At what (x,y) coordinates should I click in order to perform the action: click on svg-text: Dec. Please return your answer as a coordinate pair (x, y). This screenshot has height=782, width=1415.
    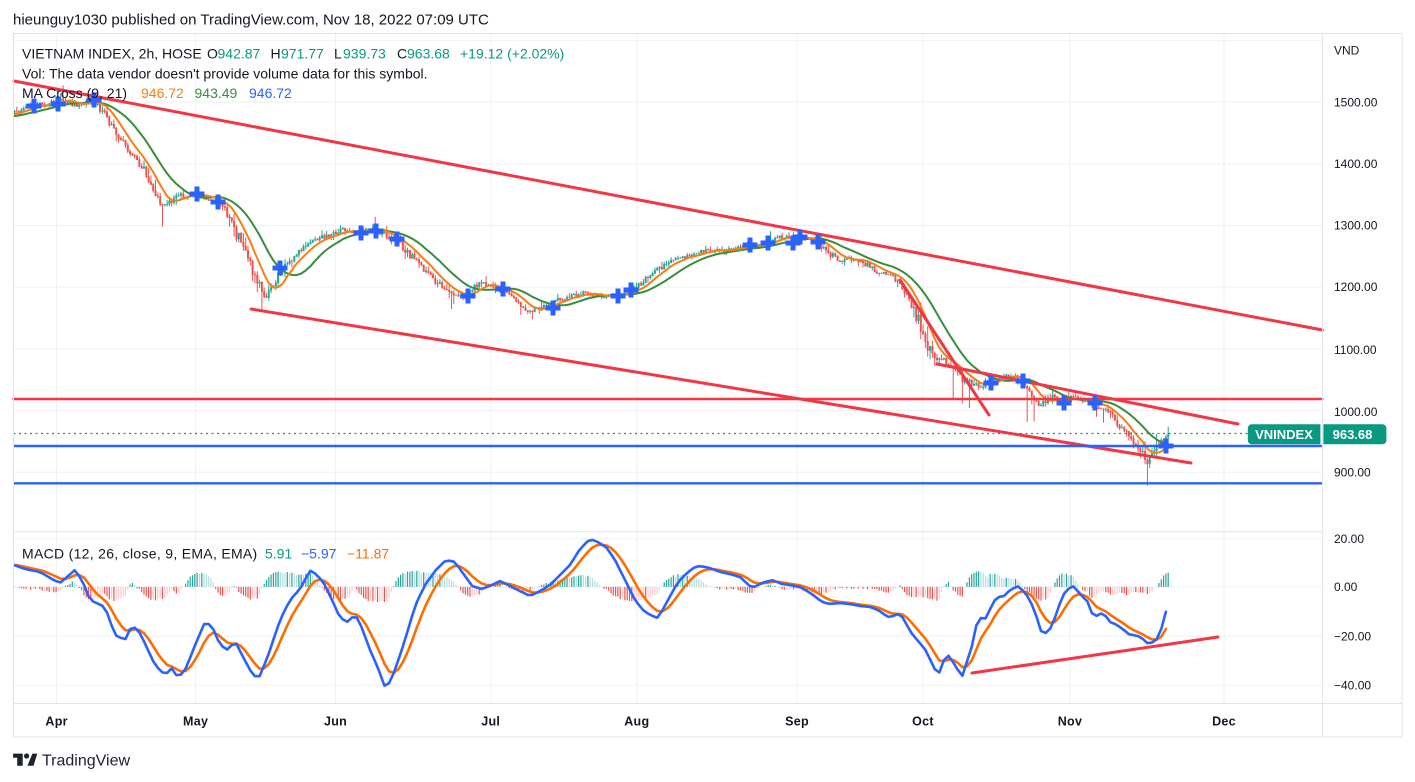
    Looking at the image, I should click on (1224, 722).